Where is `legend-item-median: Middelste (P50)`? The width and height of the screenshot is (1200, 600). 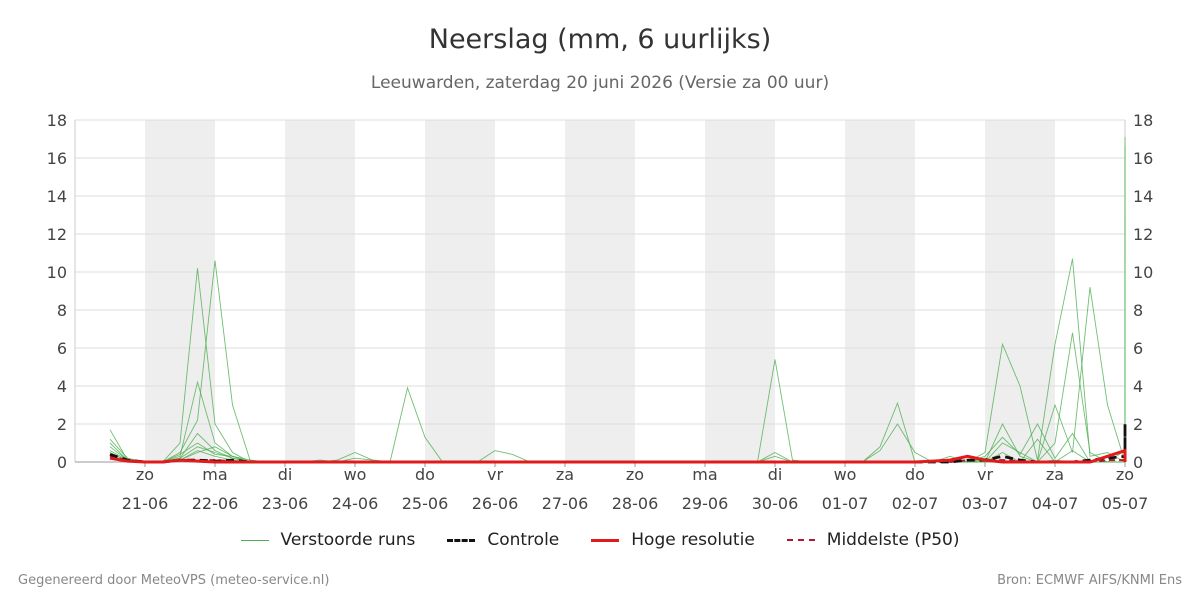
legend-item-median: Middelste (P50) is located at coordinates (873, 540).